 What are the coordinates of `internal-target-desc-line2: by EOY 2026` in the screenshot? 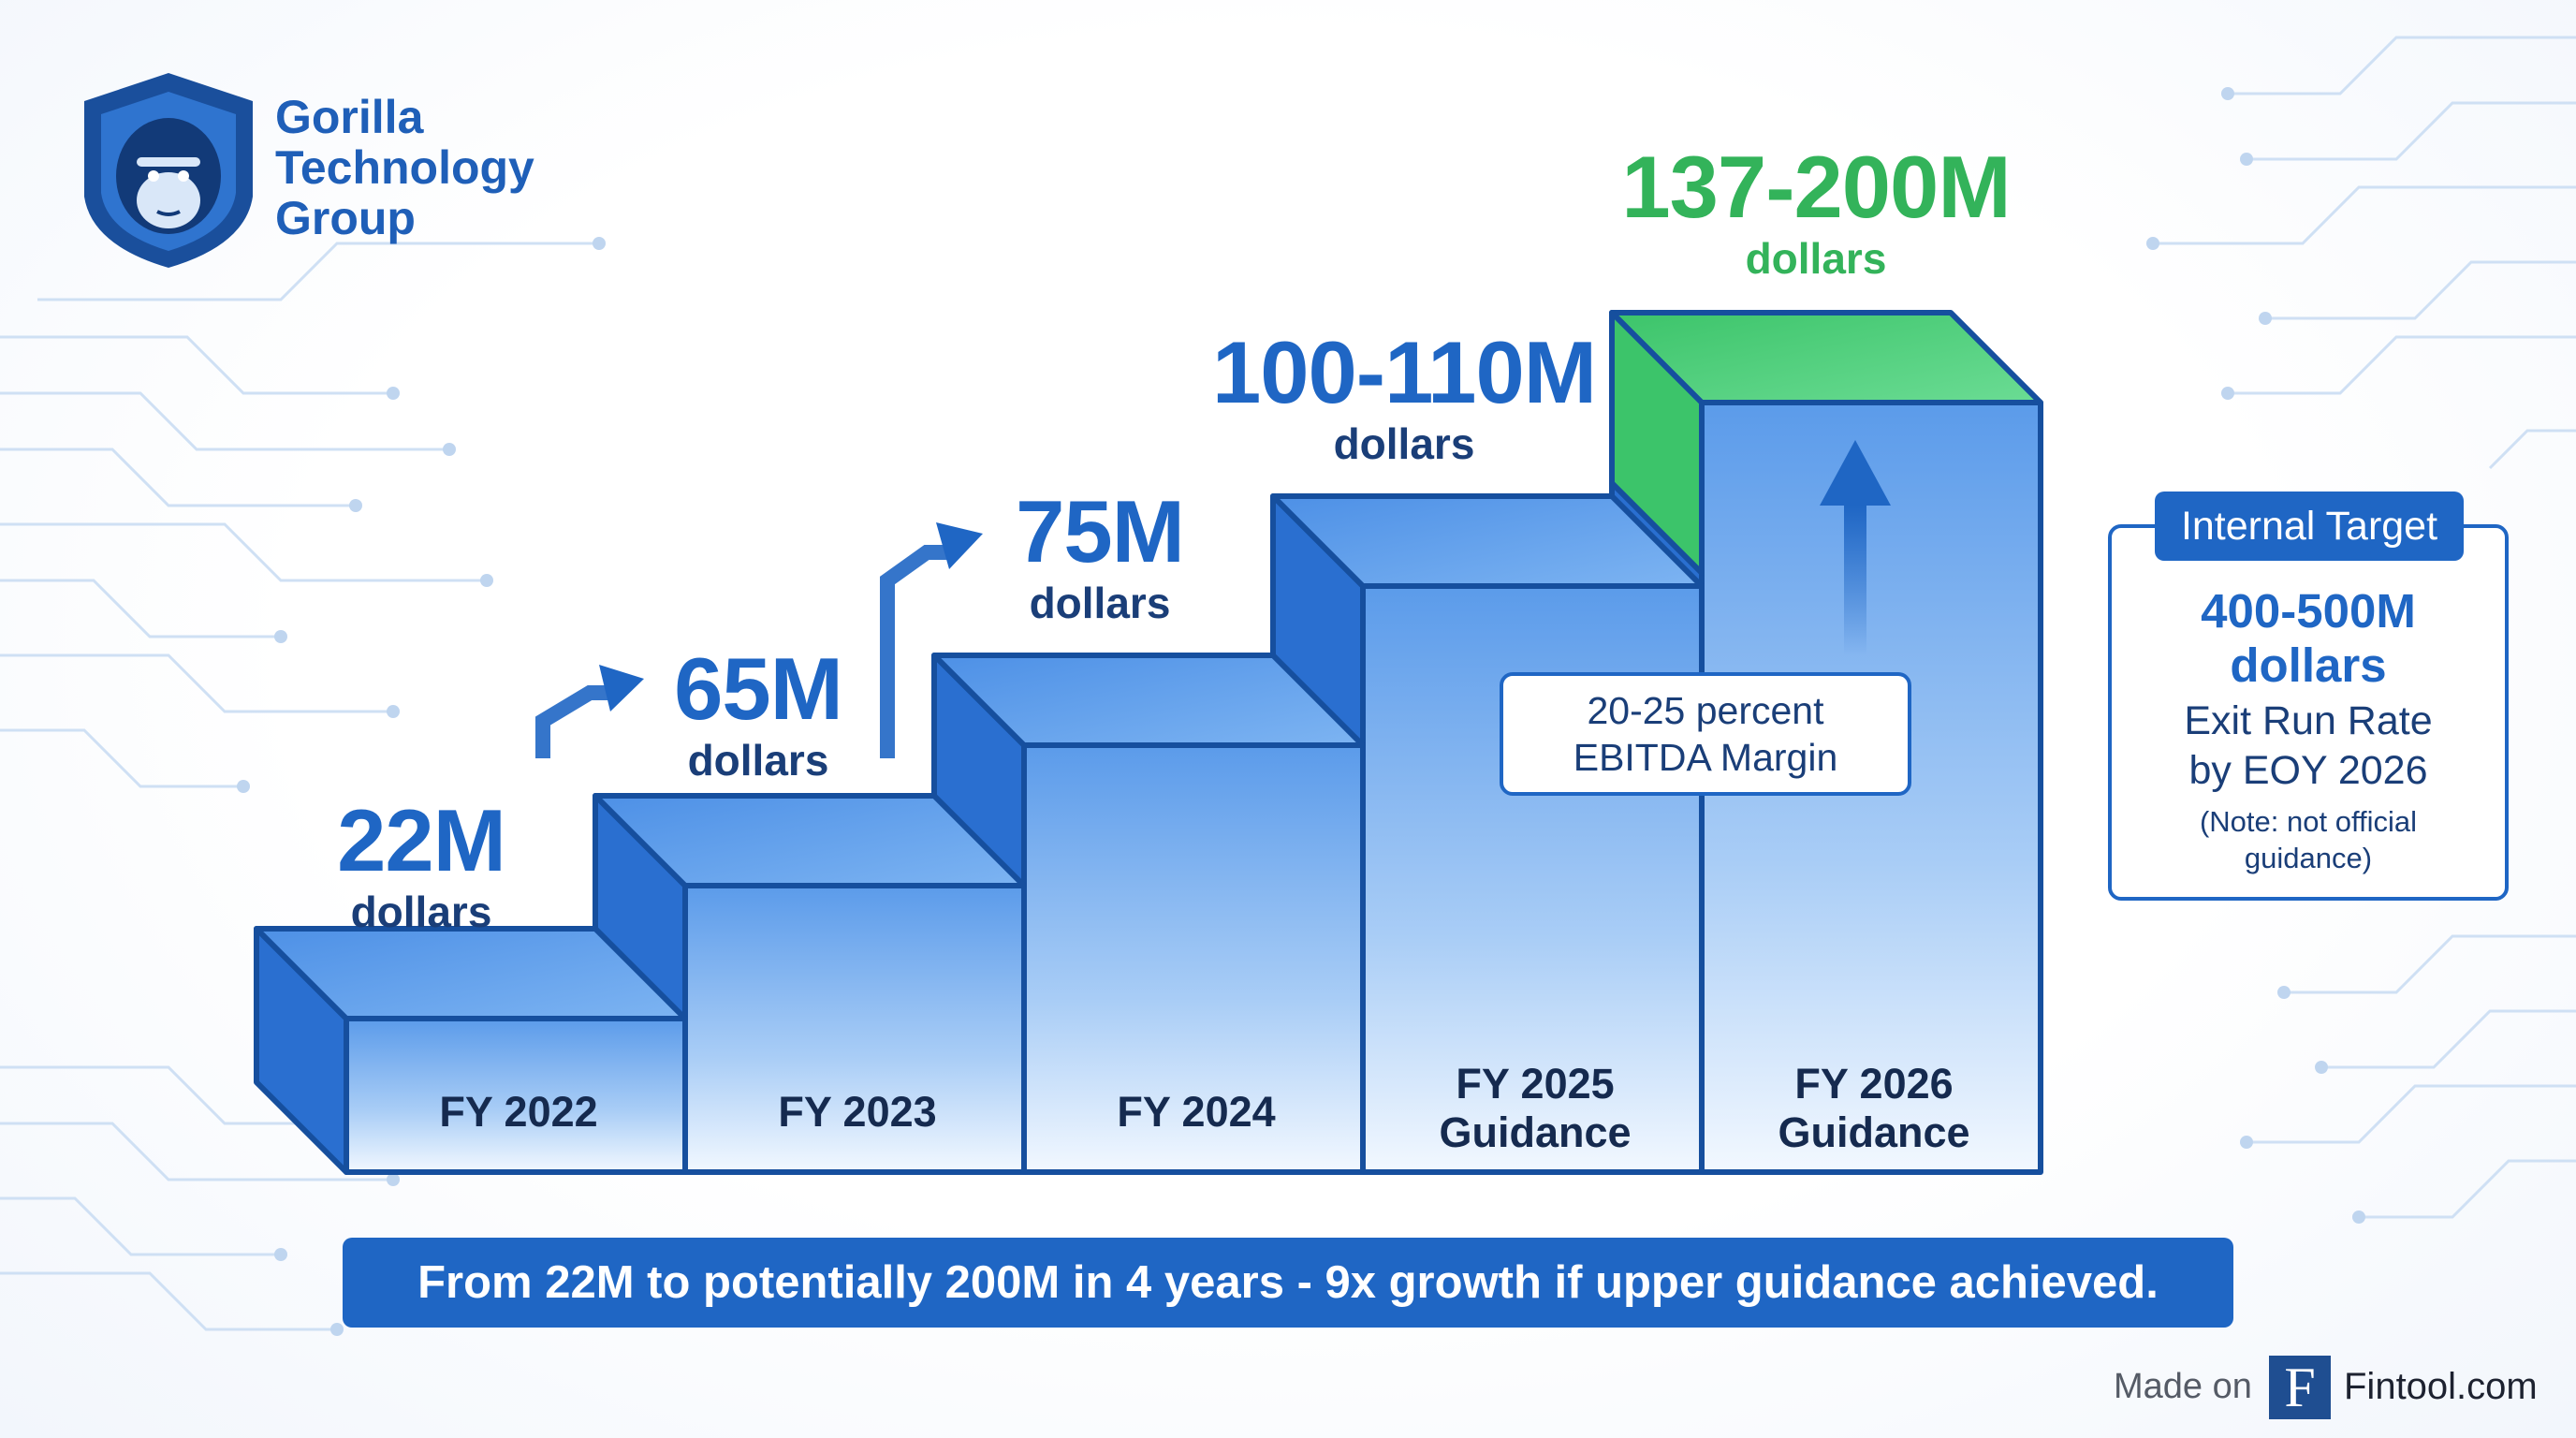 It's located at (2308, 770).